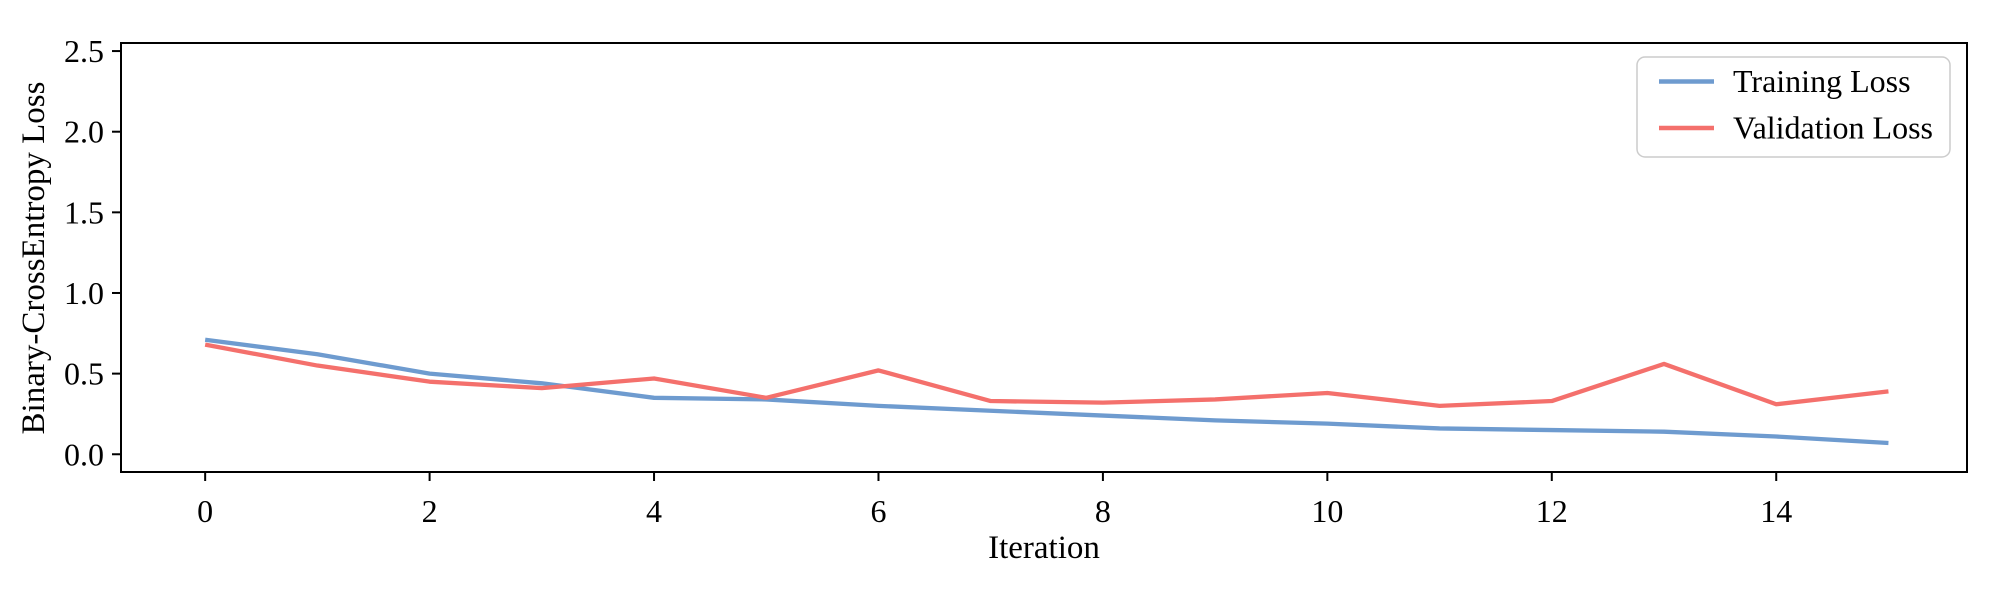 Image resolution: width=2000 pixels, height=600 pixels. I want to click on x-tick-label: 12, so click(1552, 511).